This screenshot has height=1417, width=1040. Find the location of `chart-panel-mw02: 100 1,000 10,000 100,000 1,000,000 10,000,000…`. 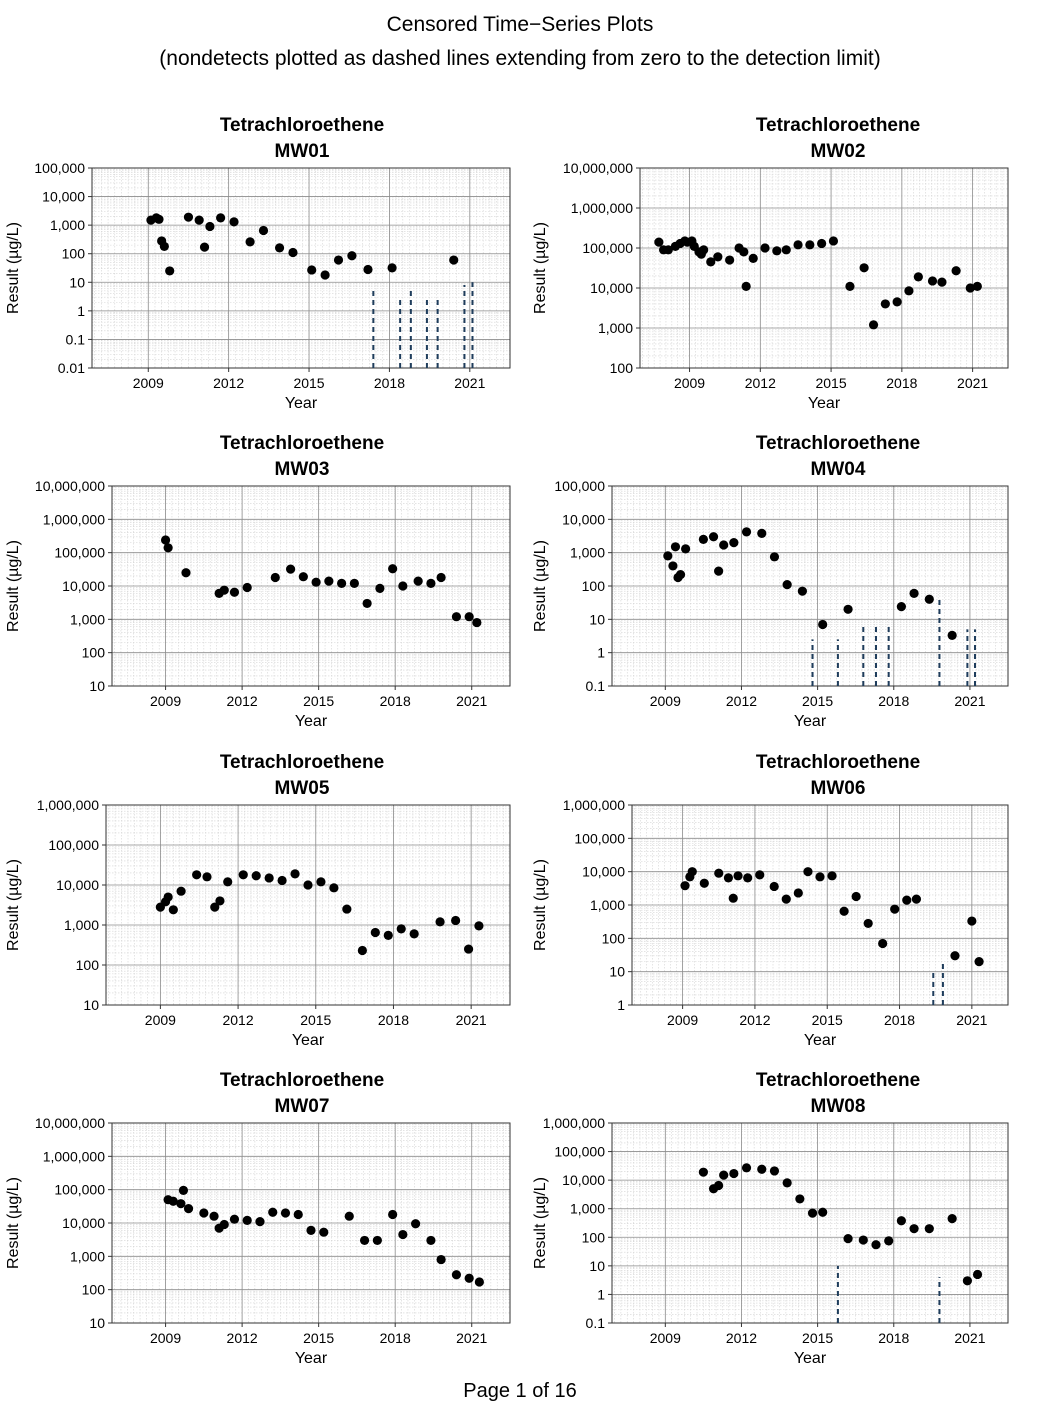

chart-panel-mw02: 100 1,000 10,000 100,000 1,000,000 10,000,000… is located at coordinates (770, 263).